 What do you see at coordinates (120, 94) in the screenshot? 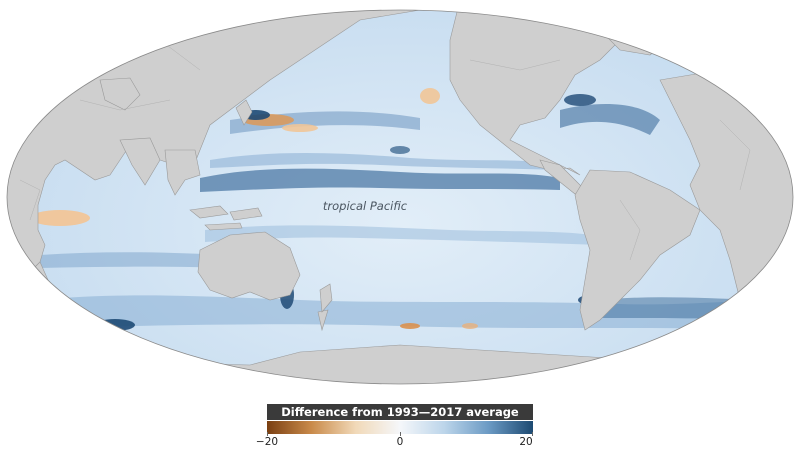
I see `arabian-peninsula` at bounding box center [120, 94].